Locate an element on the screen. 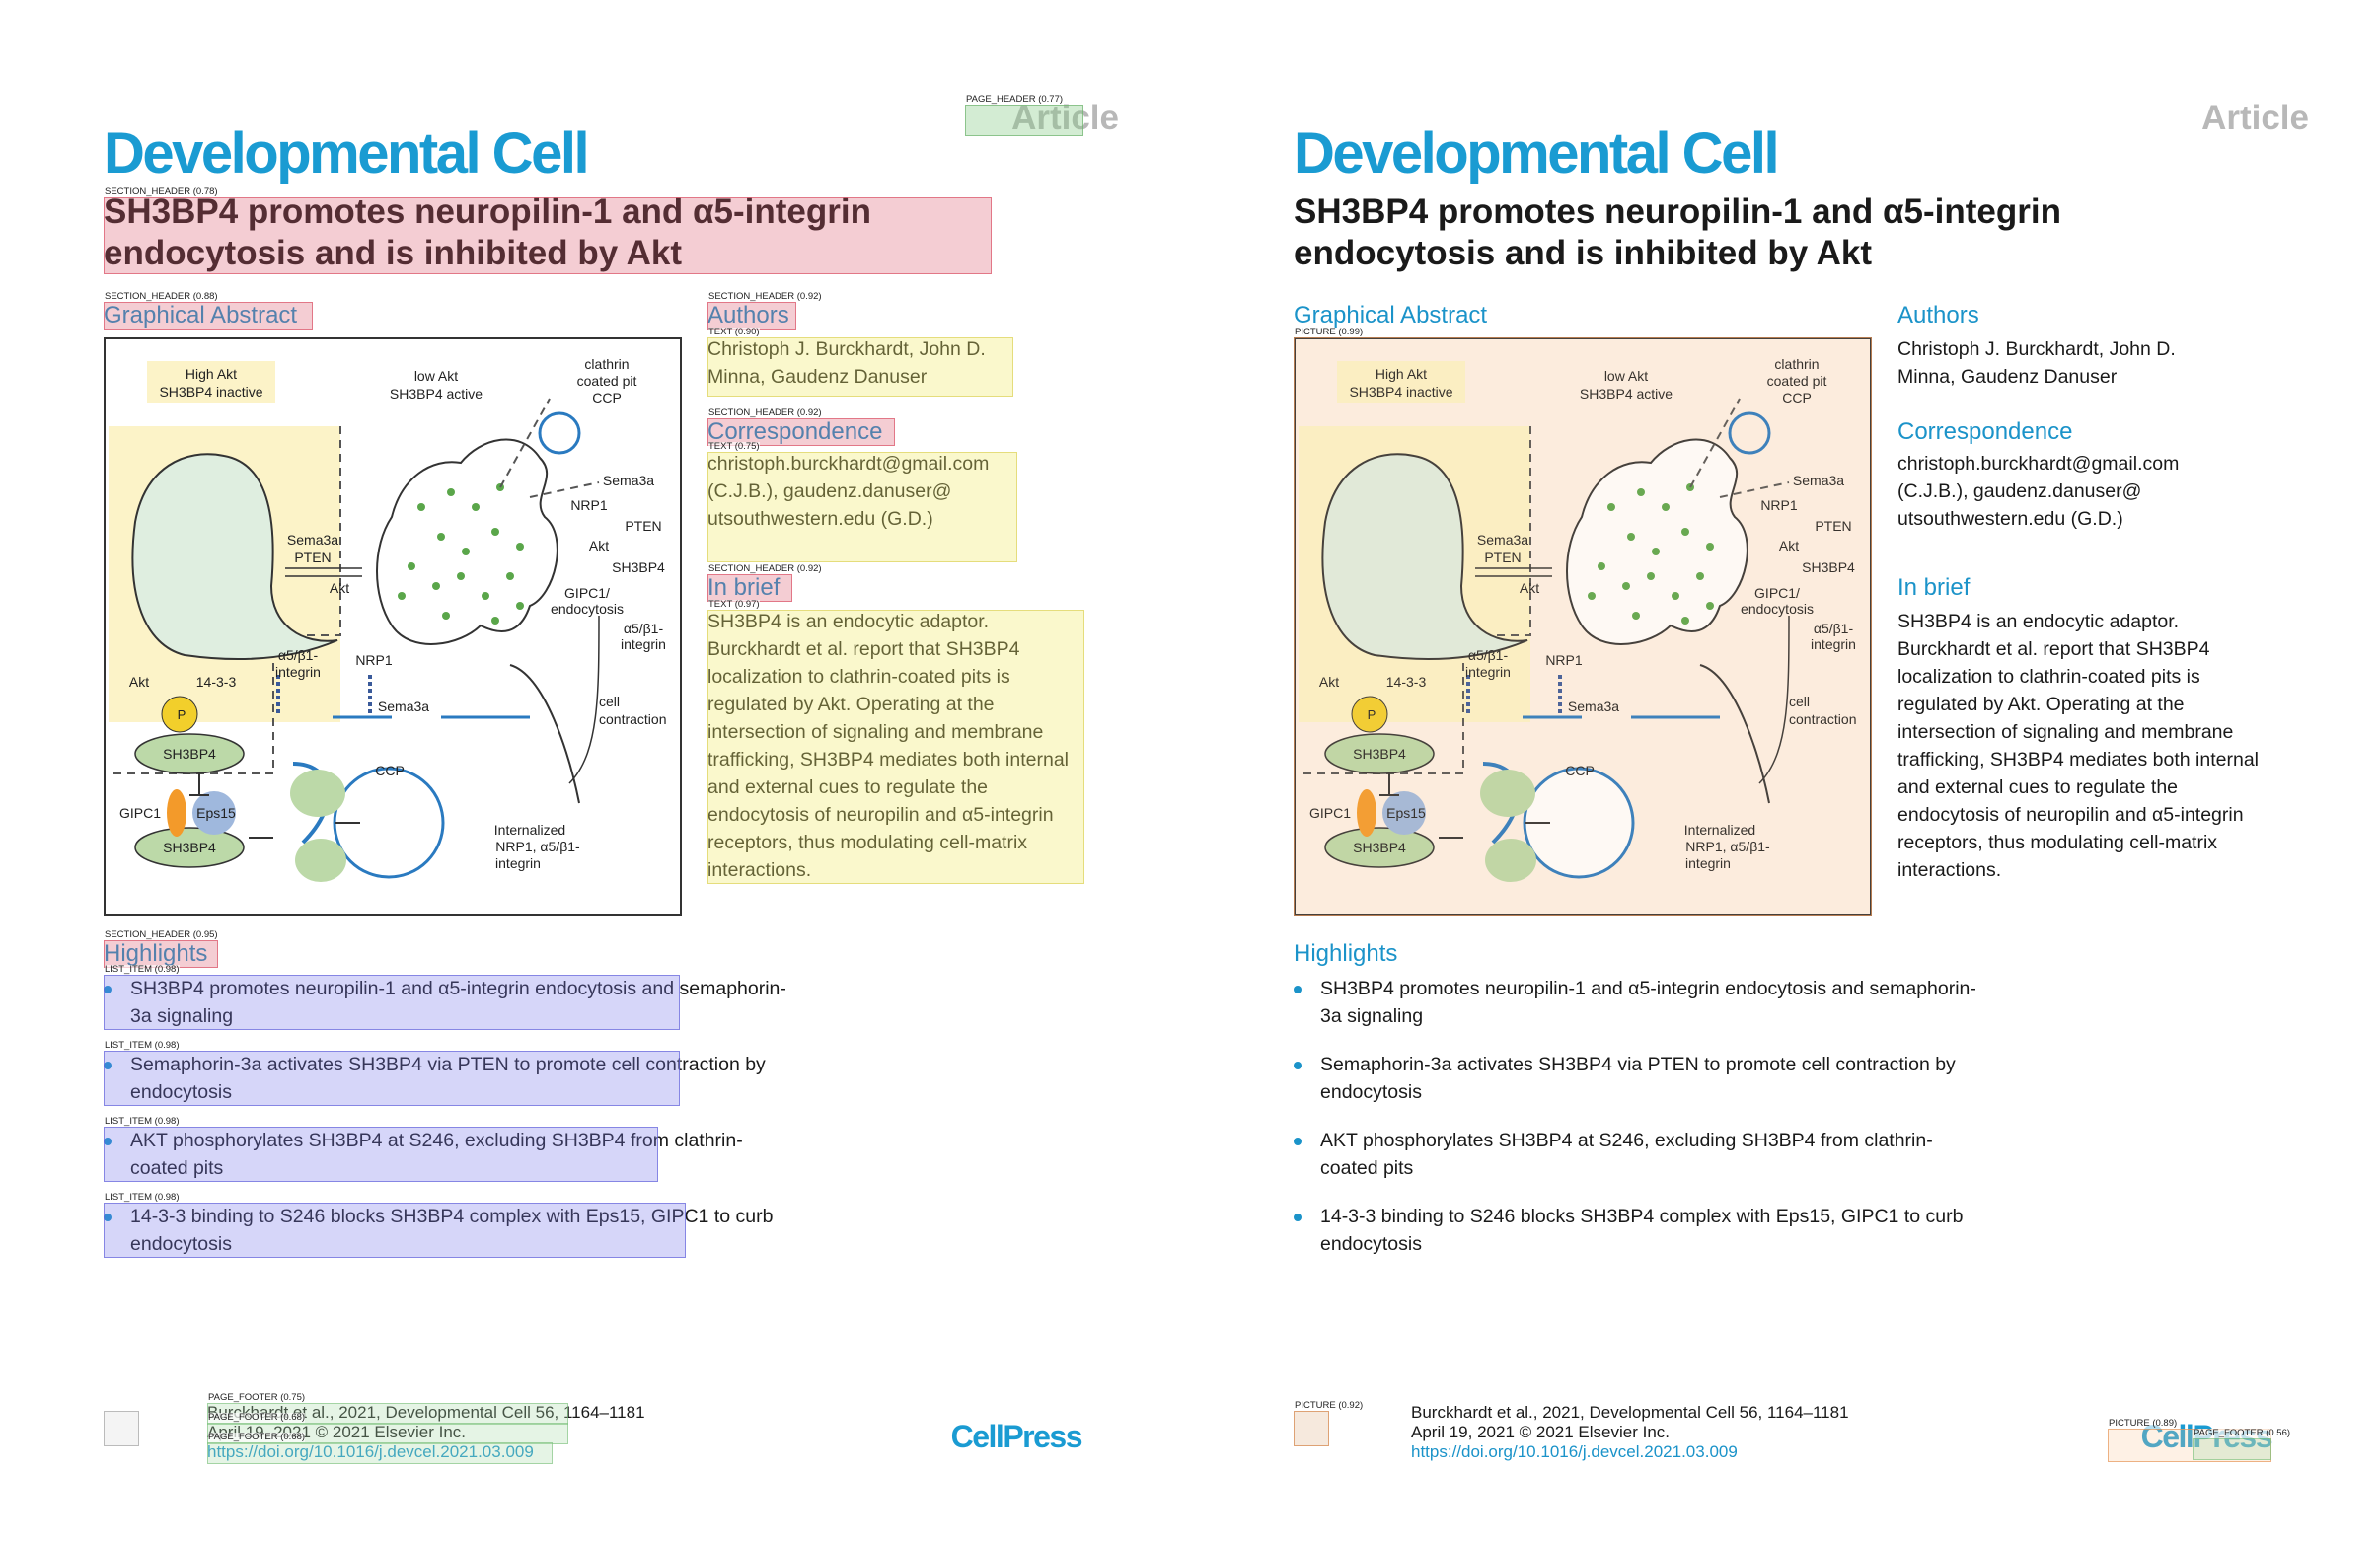 This screenshot has width=2380, height=1545. footer-date: April 19, 2021 © 2021 Elsevier Inc. is located at coordinates (1541, 1432).